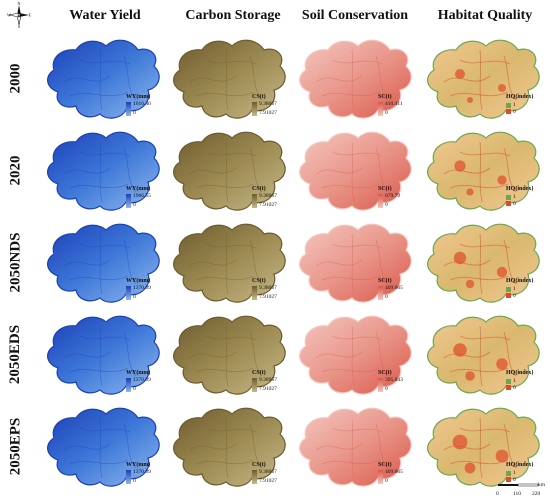 Image resolution: width=550 pixels, height=503 pixels. Describe the element at coordinates (485, 15) in the screenshot. I see `column-title-habitat-quality: Habitat Quality` at that location.